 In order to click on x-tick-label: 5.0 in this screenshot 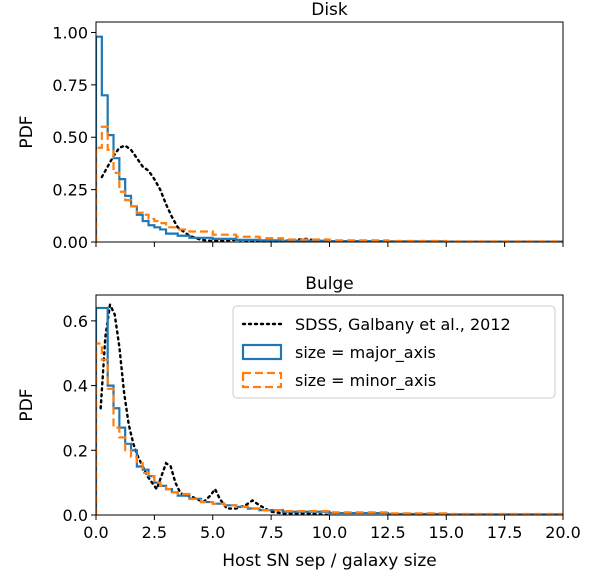, I will do `click(212, 532)`.